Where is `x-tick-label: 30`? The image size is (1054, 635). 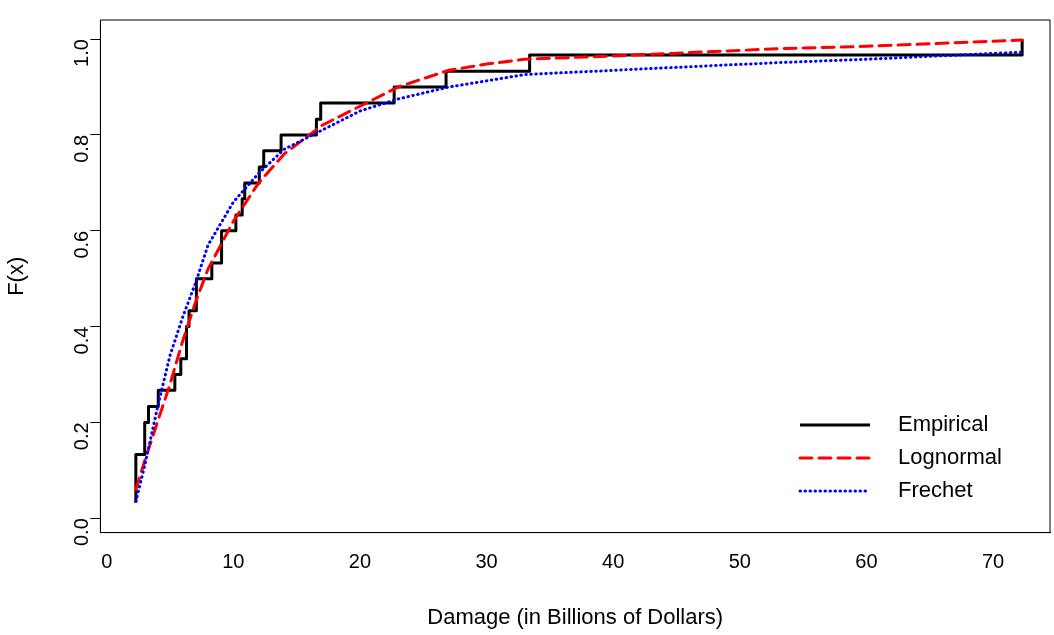
x-tick-label: 30 is located at coordinates (486, 561).